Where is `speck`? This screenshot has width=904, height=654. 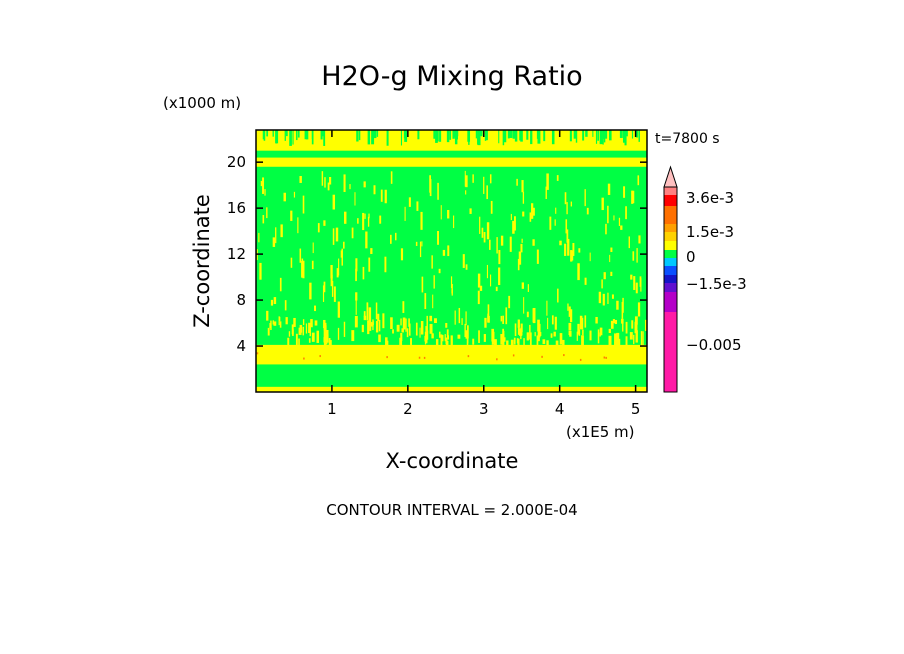
speck is located at coordinates (304, 358).